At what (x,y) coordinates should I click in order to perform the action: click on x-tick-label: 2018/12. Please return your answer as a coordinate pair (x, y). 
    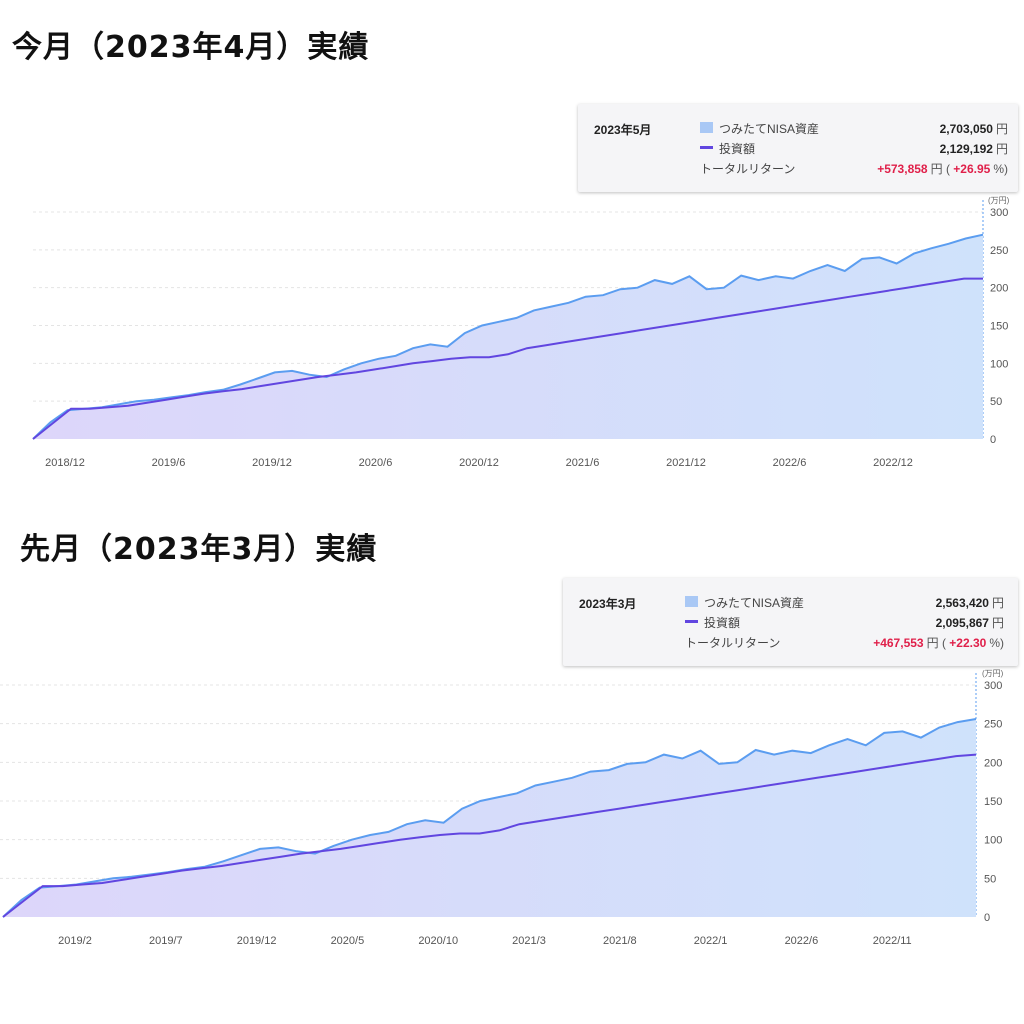
    Looking at the image, I should click on (65, 463).